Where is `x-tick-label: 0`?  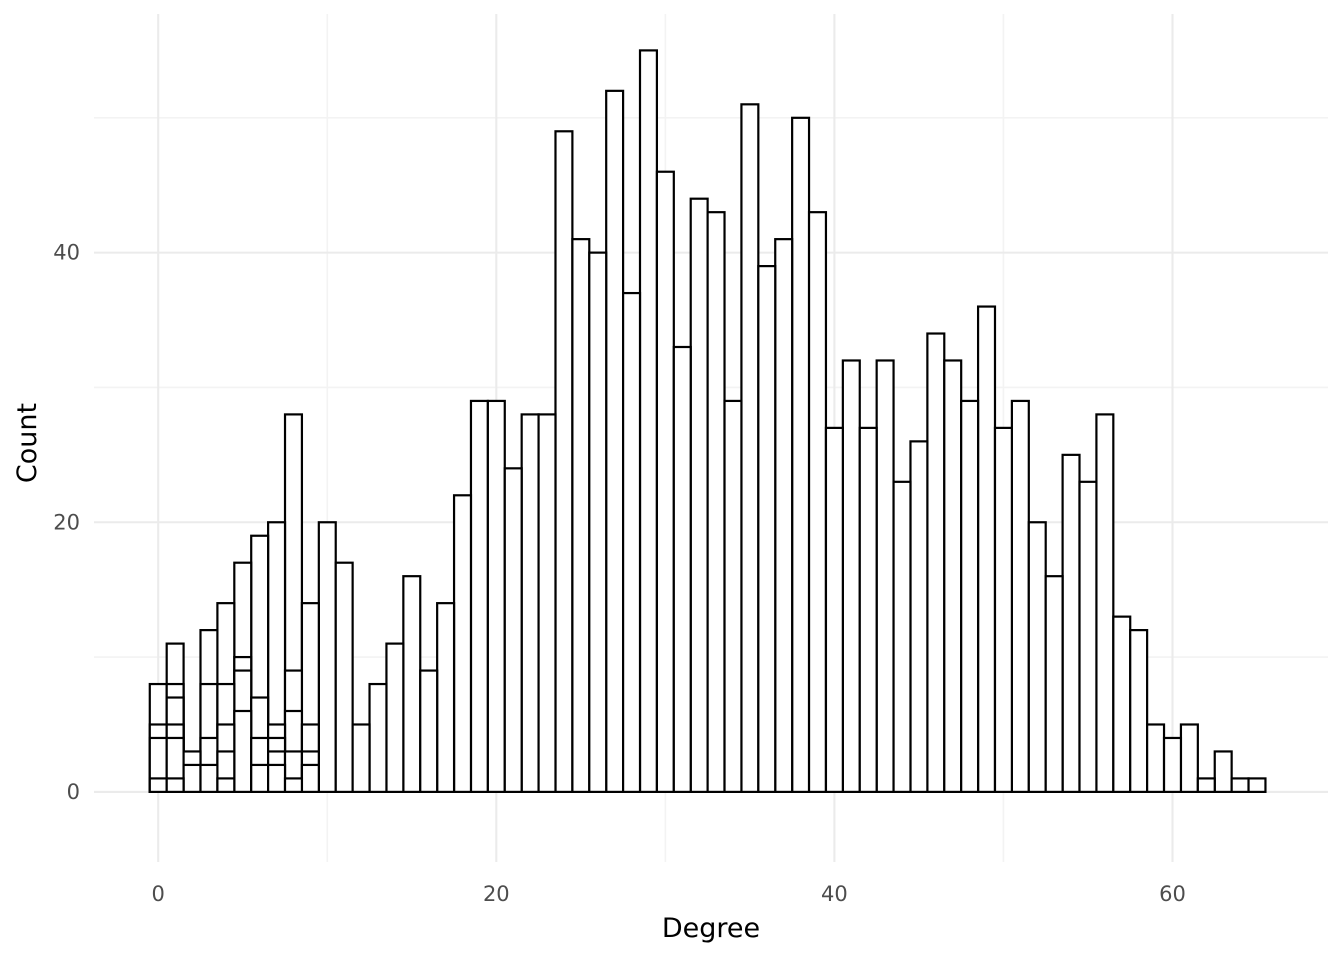
x-tick-label: 0 is located at coordinates (158, 894).